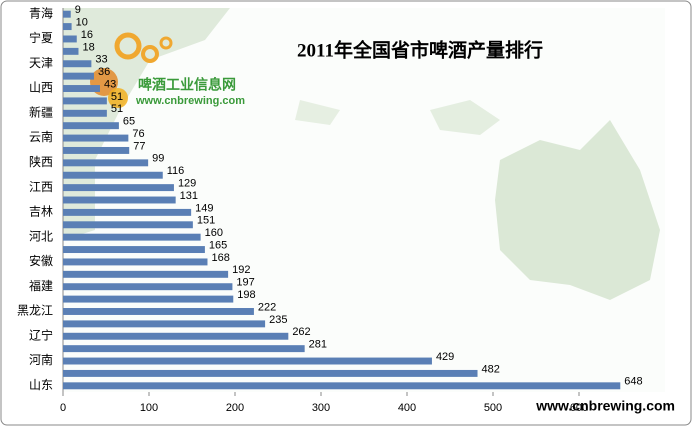  What do you see at coordinates (493, 408) in the screenshot?
I see `x-tick-label: 500` at bounding box center [493, 408].